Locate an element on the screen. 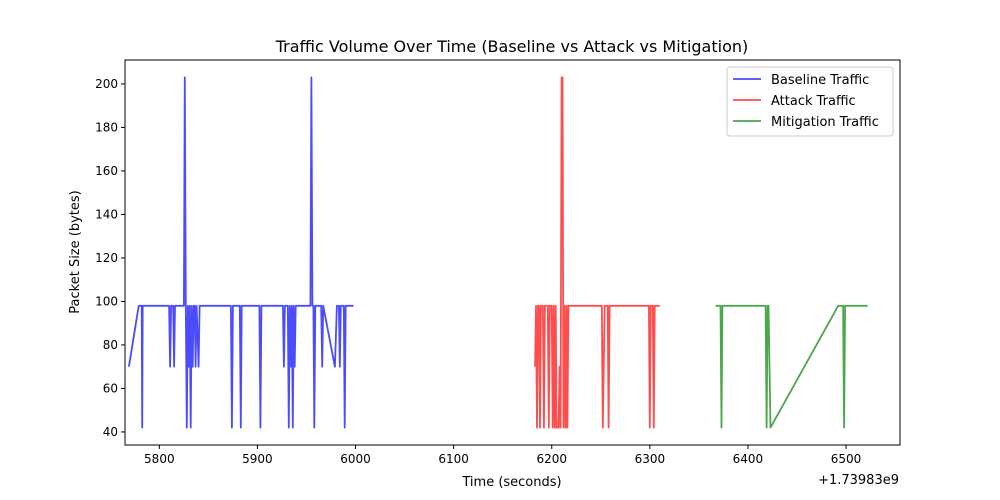  y-axis-label: Packet Size (bytes) is located at coordinates (75, 251).